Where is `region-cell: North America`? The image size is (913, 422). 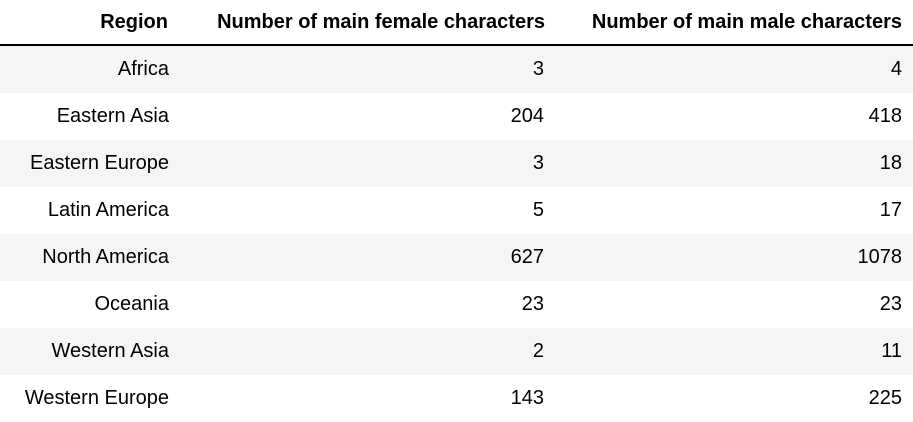
region-cell: North America is located at coordinates (105, 257).